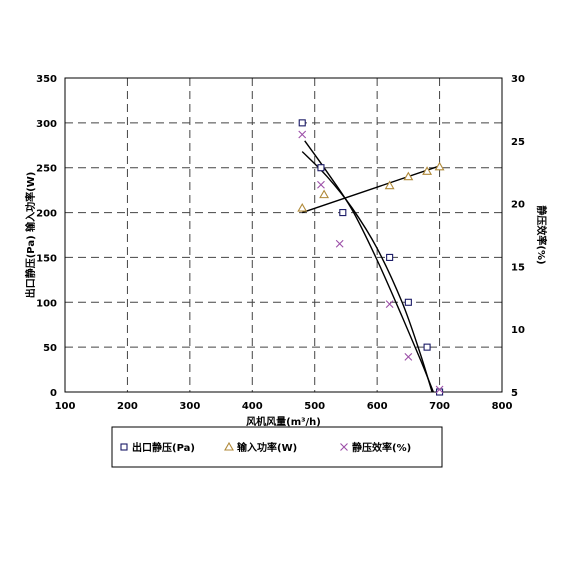  I want to click on y-left-tick-label: 150, so click(46, 258).